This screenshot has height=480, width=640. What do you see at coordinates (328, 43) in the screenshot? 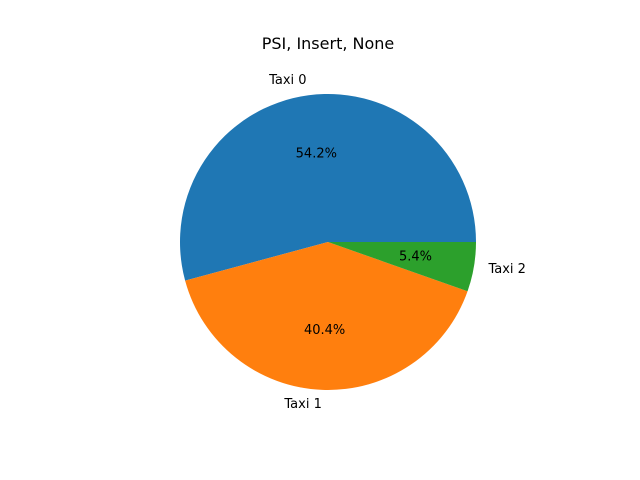
I see `chart-title: PSI, Insert, None` at bounding box center [328, 43].